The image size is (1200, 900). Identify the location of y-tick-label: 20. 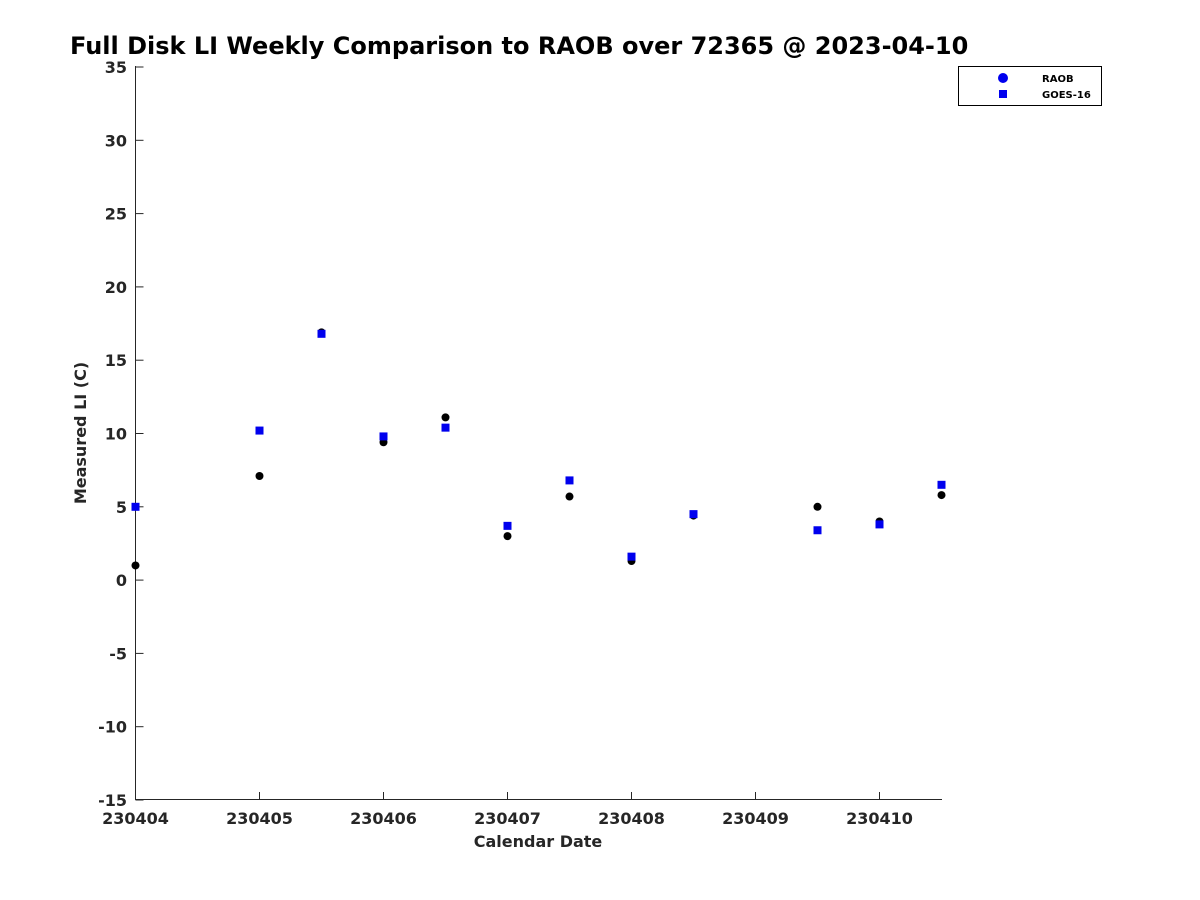
(116, 287).